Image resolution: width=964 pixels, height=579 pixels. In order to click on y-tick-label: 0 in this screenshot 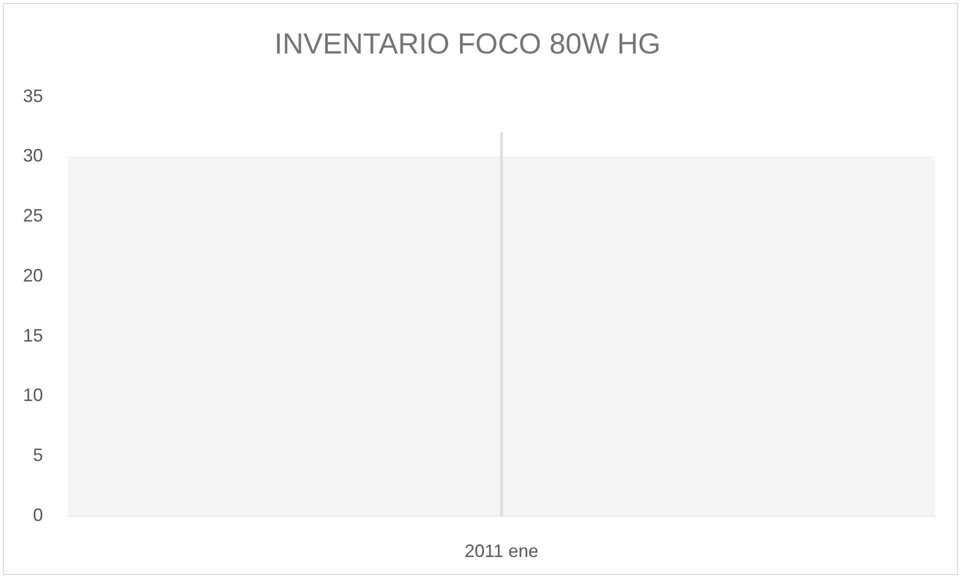, I will do `click(37, 514)`.